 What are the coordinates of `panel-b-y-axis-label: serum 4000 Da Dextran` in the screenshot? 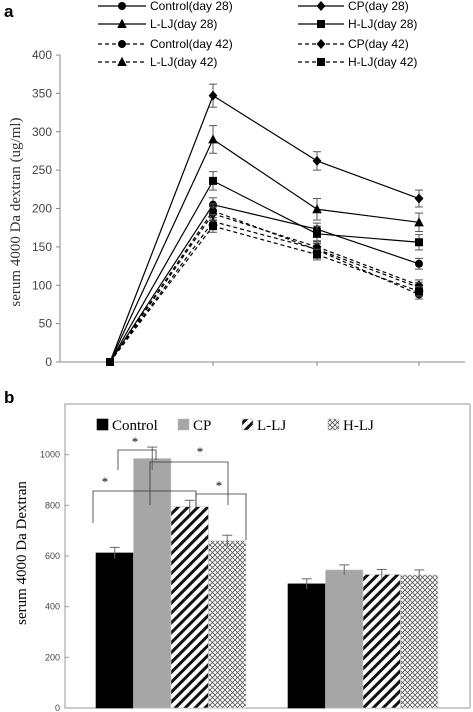 It's located at (22, 553).